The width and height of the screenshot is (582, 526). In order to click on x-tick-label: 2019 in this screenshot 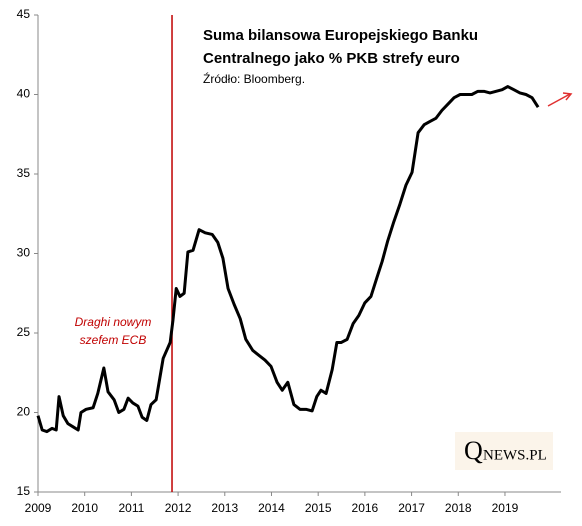, I will do `click(505, 508)`.